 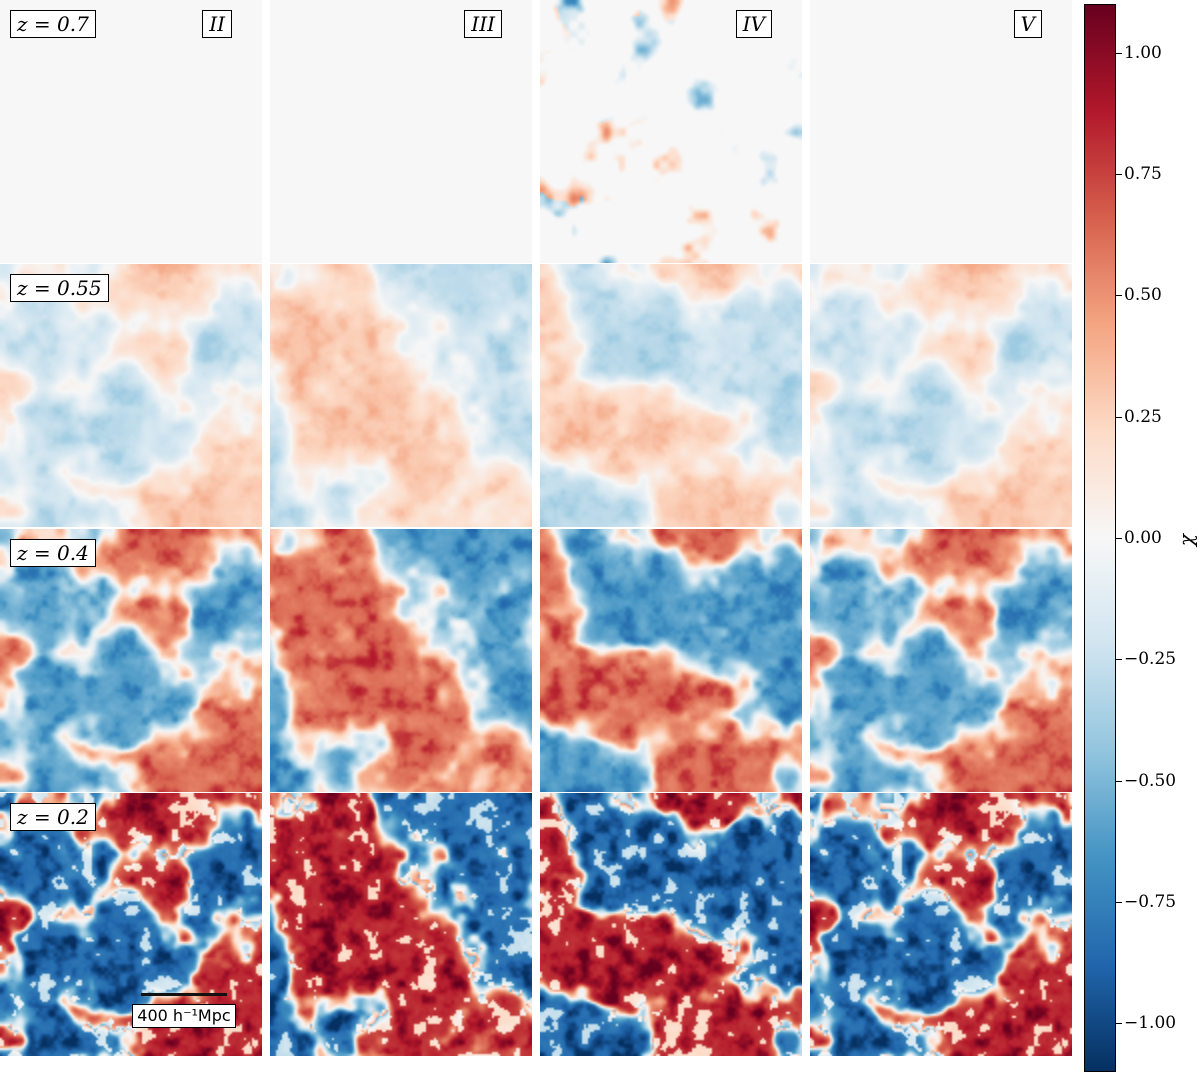 I want to click on map-panel: z = 0.4, so click(x=131, y=660).